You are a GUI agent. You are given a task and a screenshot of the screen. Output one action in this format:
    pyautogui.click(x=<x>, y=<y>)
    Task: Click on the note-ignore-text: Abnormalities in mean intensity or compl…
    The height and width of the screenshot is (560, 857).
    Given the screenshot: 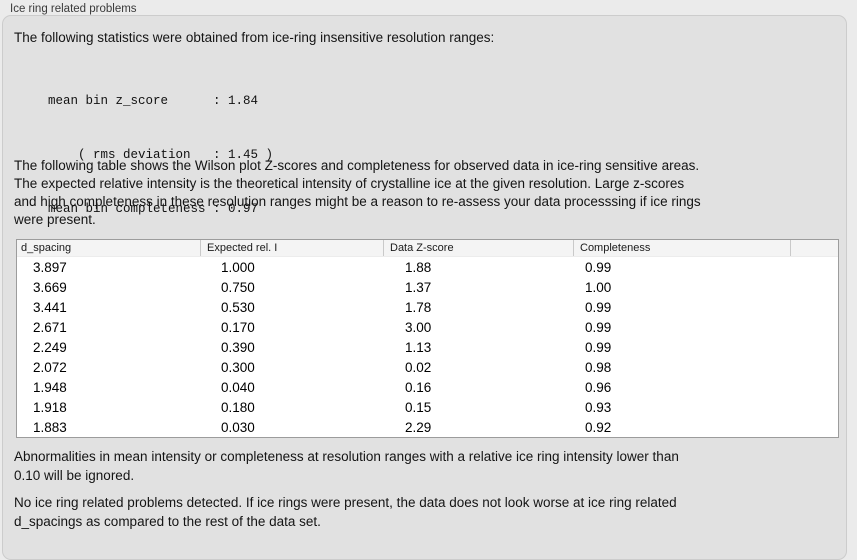 What is the action you would take?
    pyautogui.click(x=346, y=466)
    